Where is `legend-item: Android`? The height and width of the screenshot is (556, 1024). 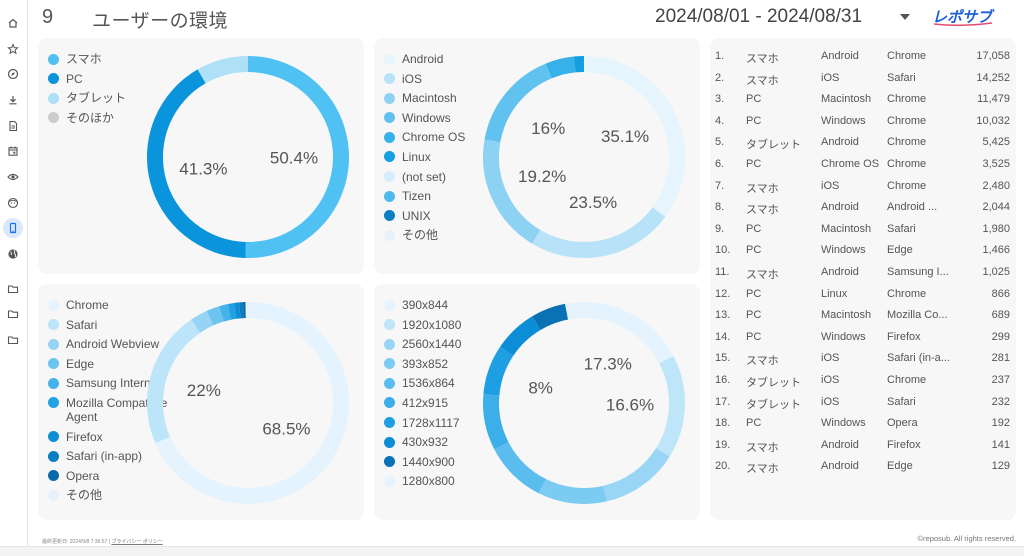
legend-item: Android is located at coordinates (424, 59).